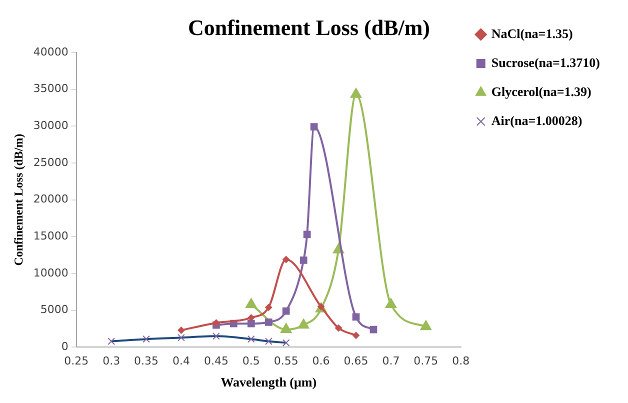 The width and height of the screenshot is (628, 403). I want to click on y-tick-label: 35000, so click(50, 89).